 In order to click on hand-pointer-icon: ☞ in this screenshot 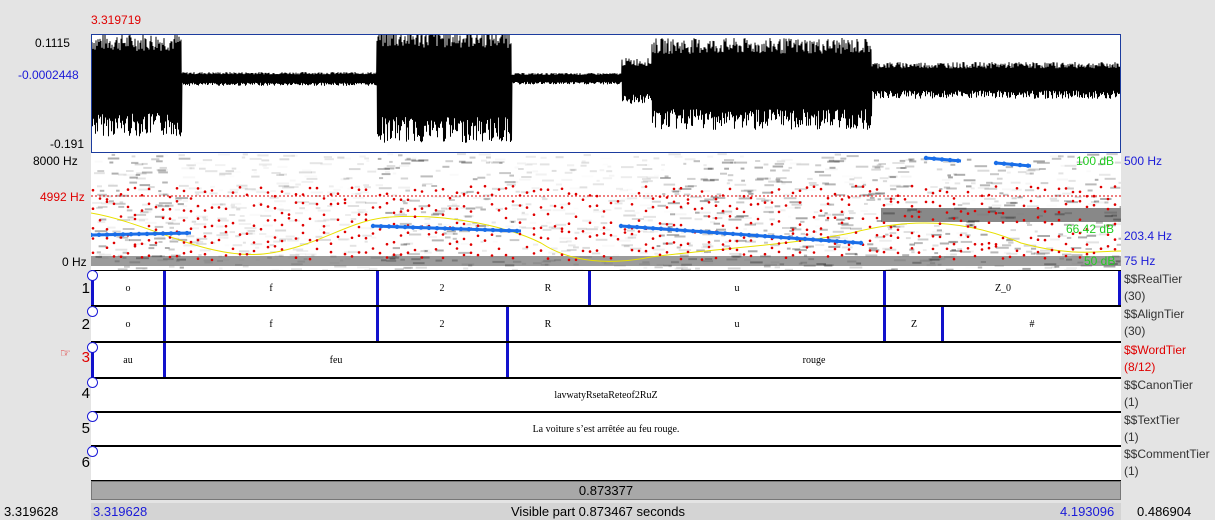, I will do `click(65, 353)`.